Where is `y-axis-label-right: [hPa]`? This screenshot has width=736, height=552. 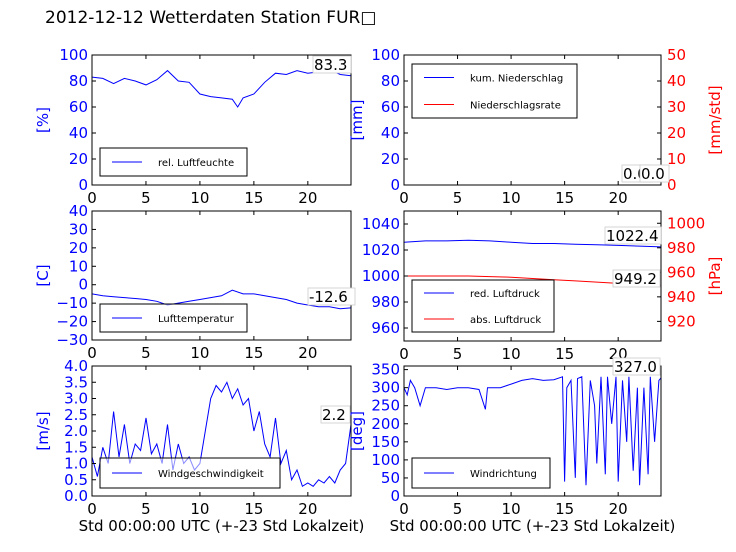
y-axis-label-right: [hPa] is located at coordinates (715, 276).